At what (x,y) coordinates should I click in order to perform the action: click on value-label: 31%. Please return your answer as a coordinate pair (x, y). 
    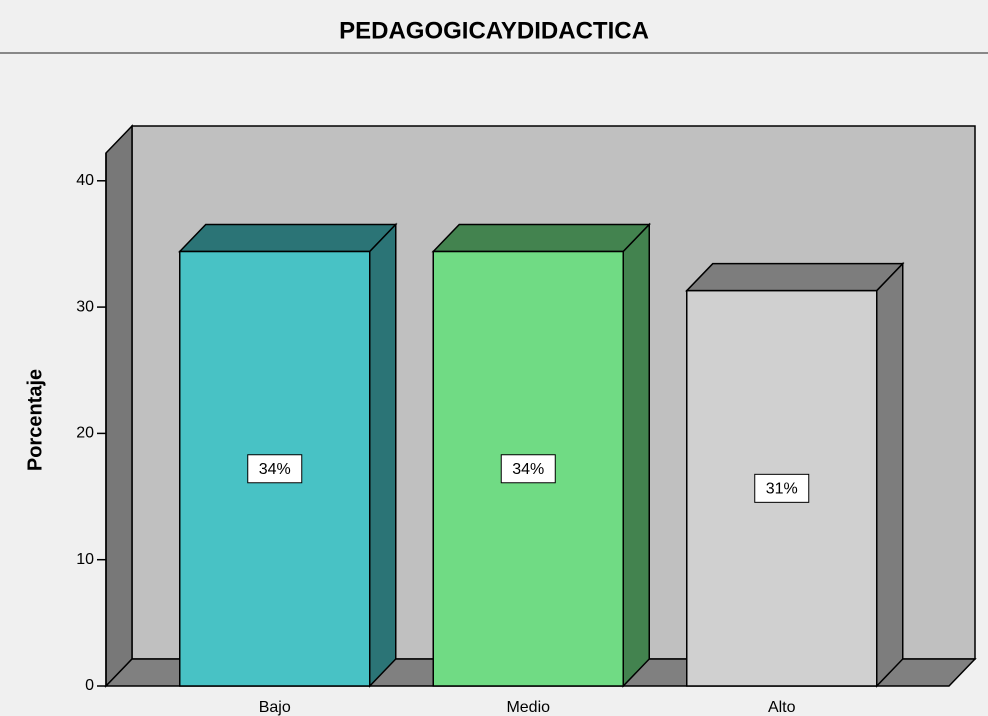
    Looking at the image, I should click on (782, 489).